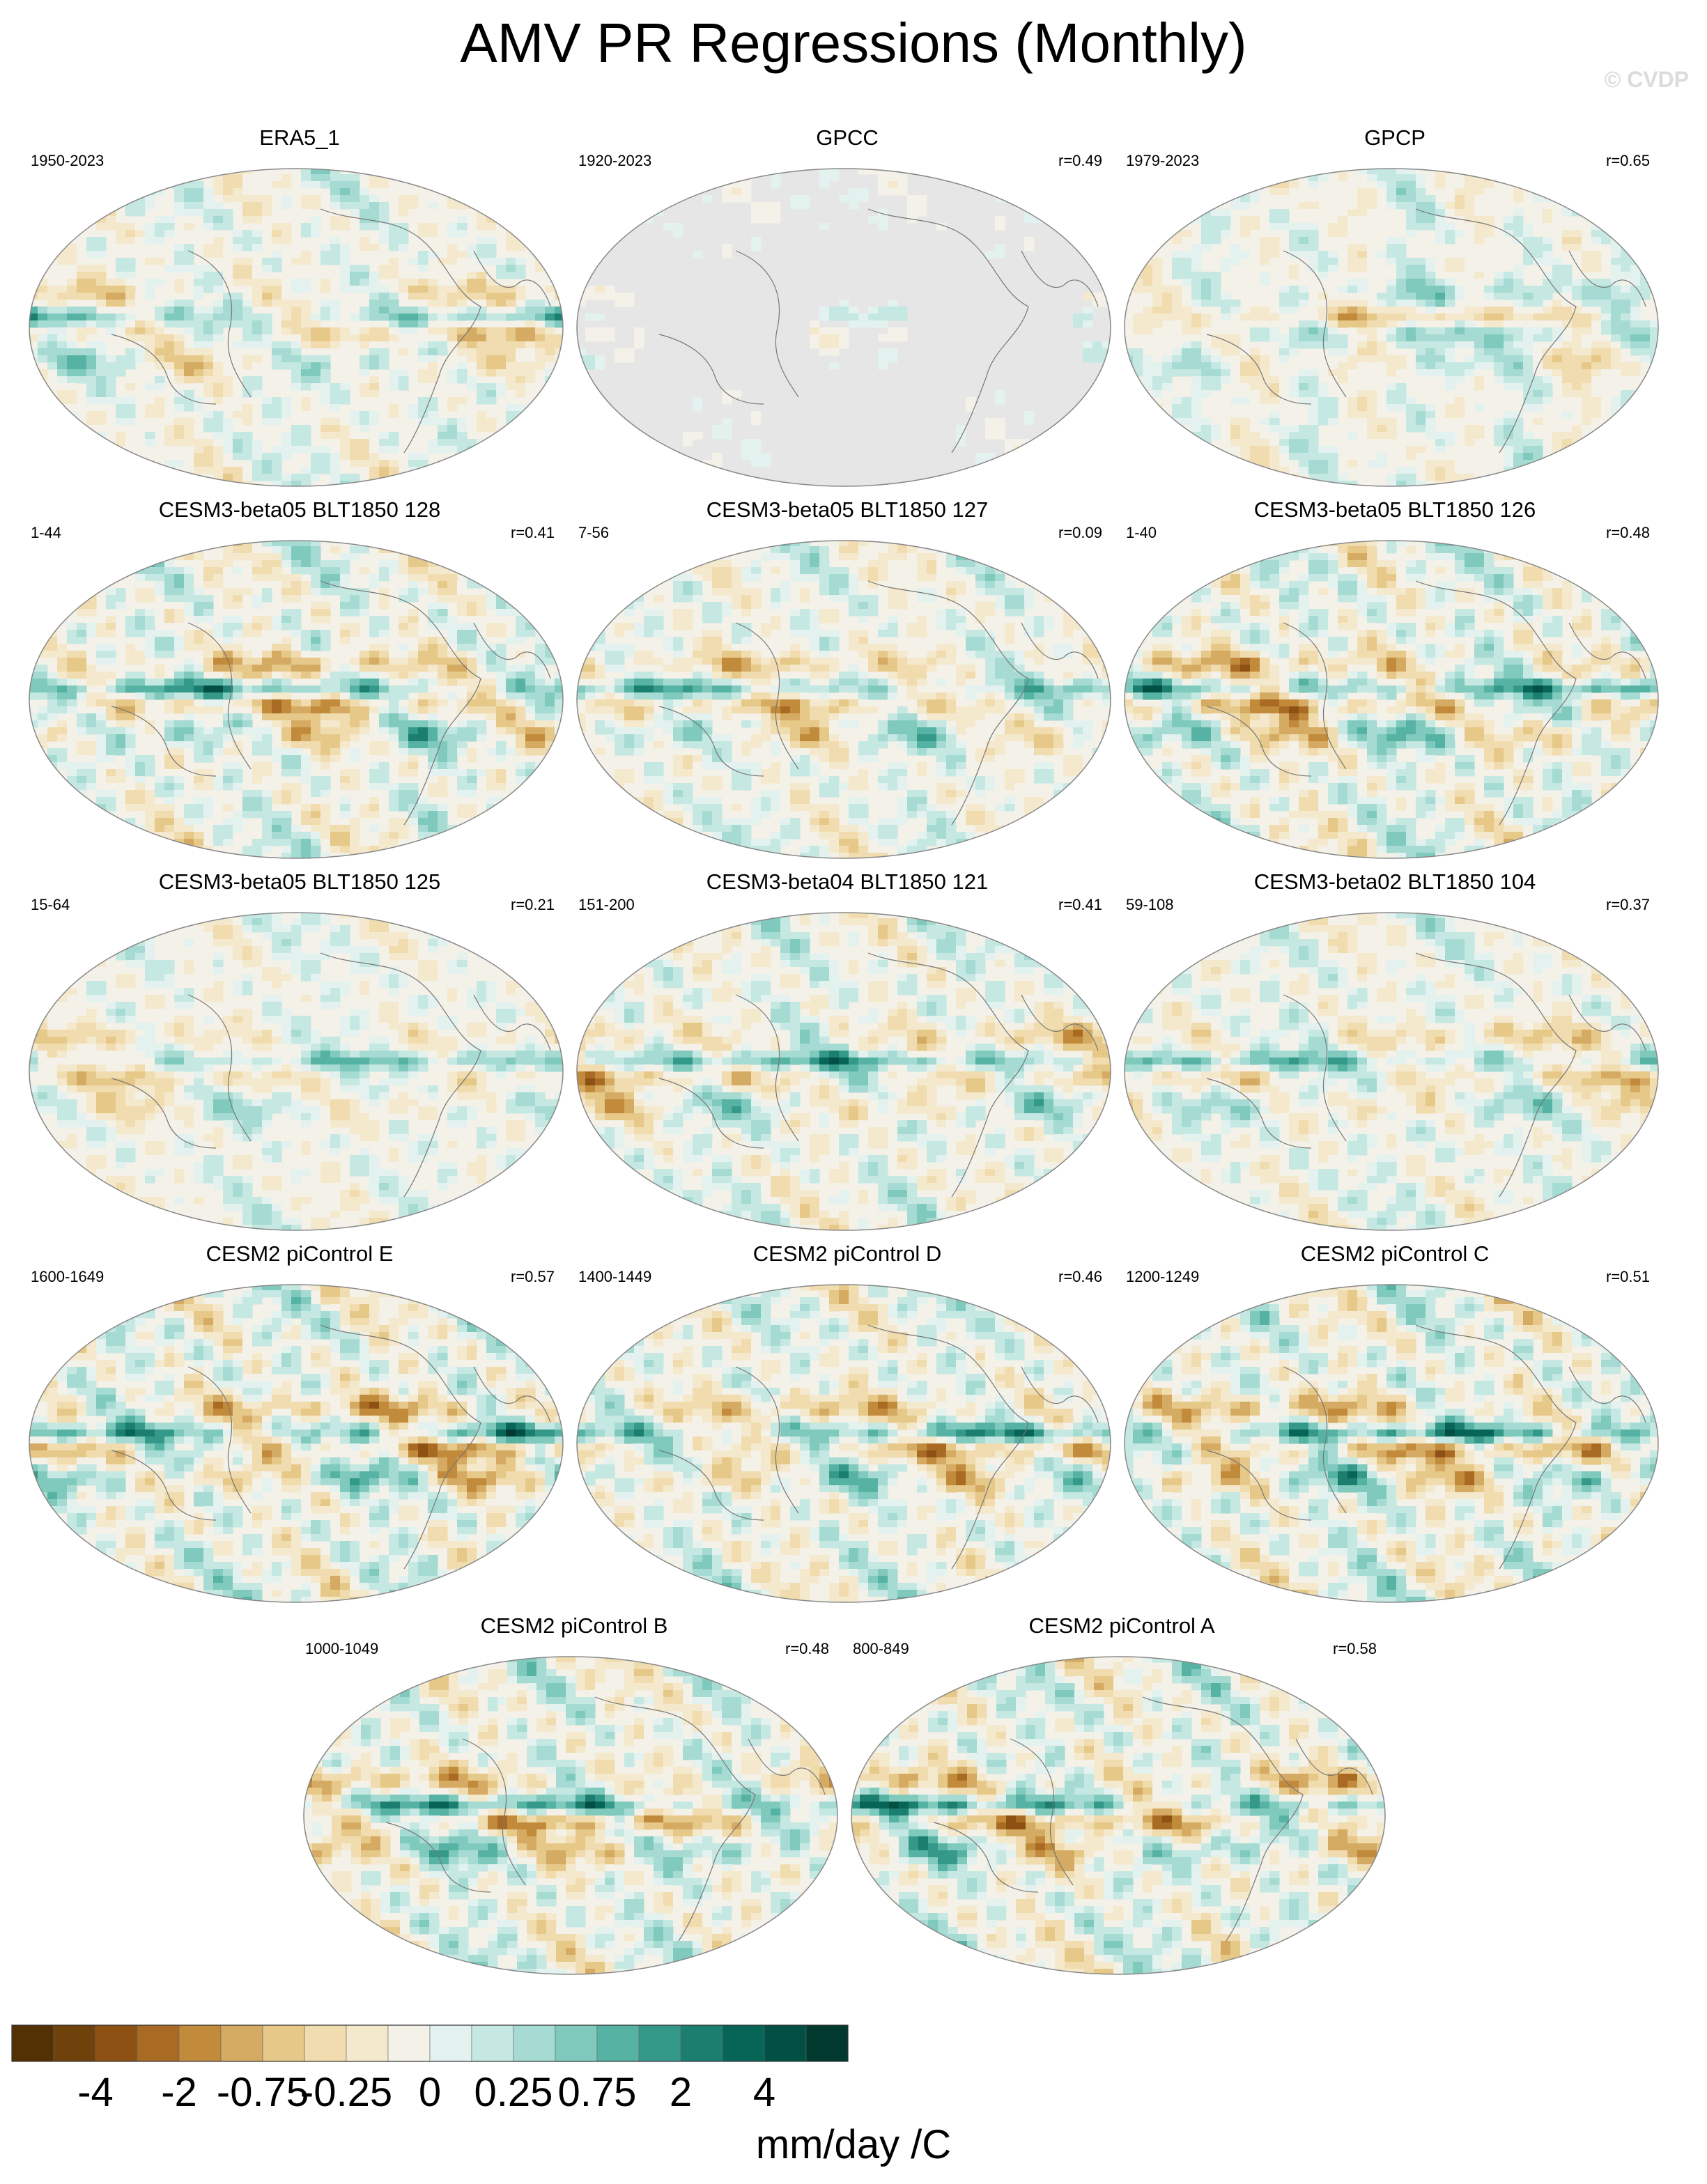 The height and width of the screenshot is (2184, 1707). Describe the element at coordinates (879, 331) in the screenshot. I see `coastlines` at that location.